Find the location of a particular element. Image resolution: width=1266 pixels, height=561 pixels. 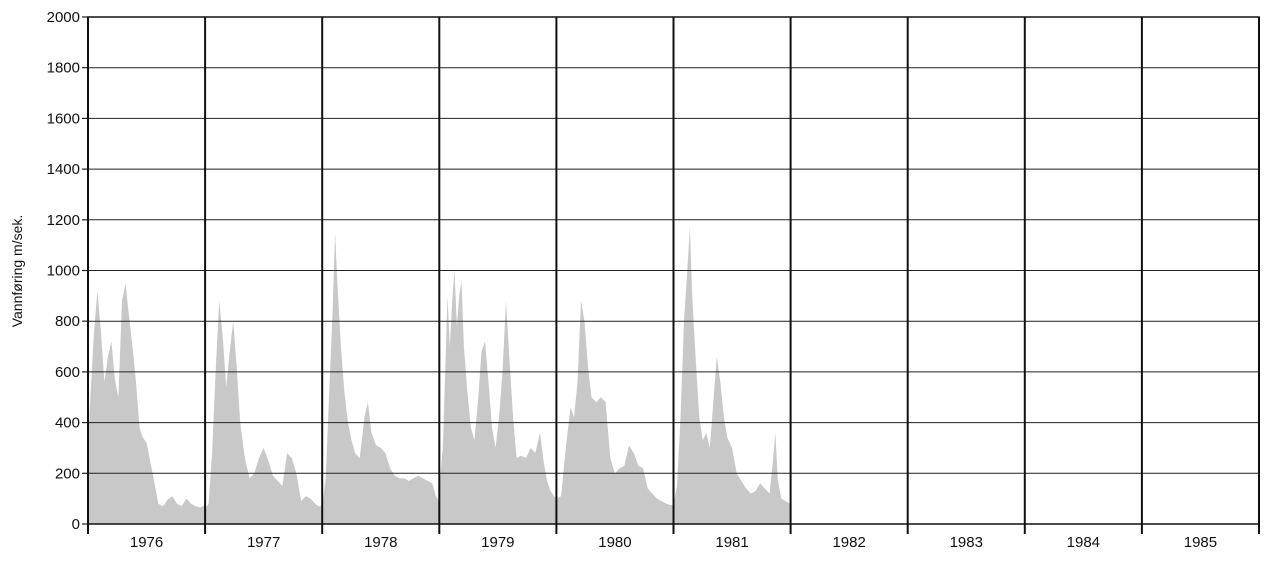

x-tick-label-1980: 1980 is located at coordinates (614, 542).